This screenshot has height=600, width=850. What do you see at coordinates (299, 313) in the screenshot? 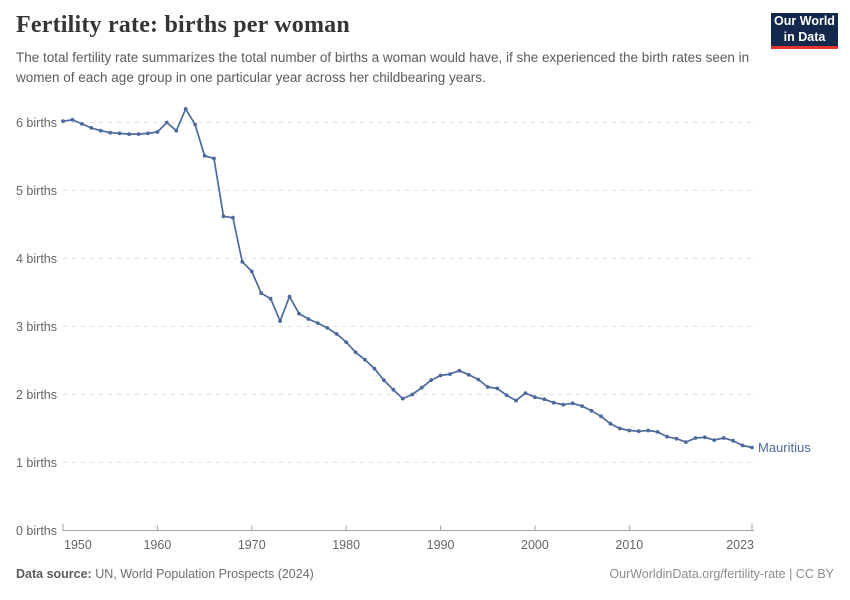
I see `data-point-1975` at bounding box center [299, 313].